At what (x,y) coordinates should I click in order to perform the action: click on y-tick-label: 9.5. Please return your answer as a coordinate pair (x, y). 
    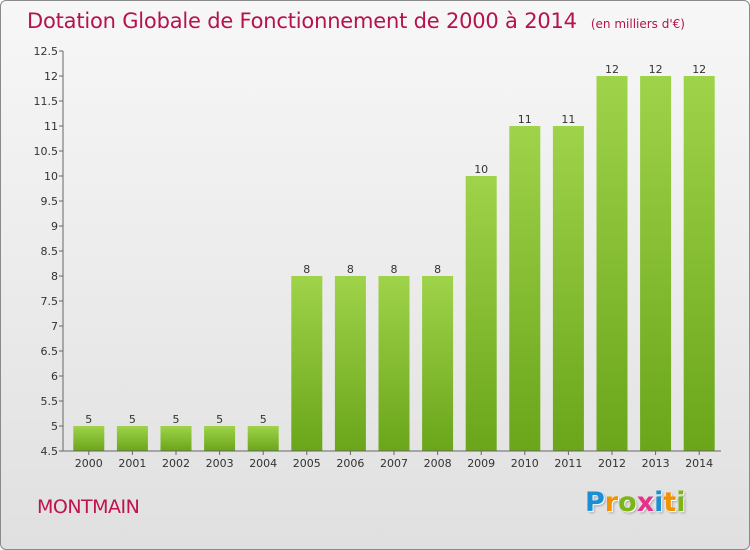
    Looking at the image, I should click on (50, 201).